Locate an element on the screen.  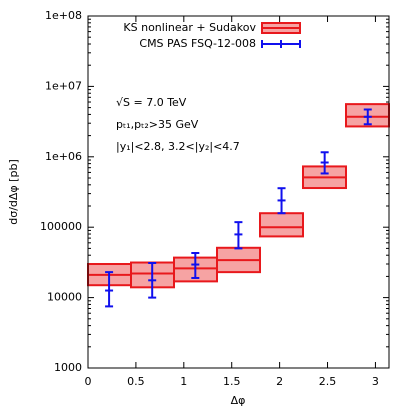
x-tick-label: 1 is located at coordinates (183, 381).